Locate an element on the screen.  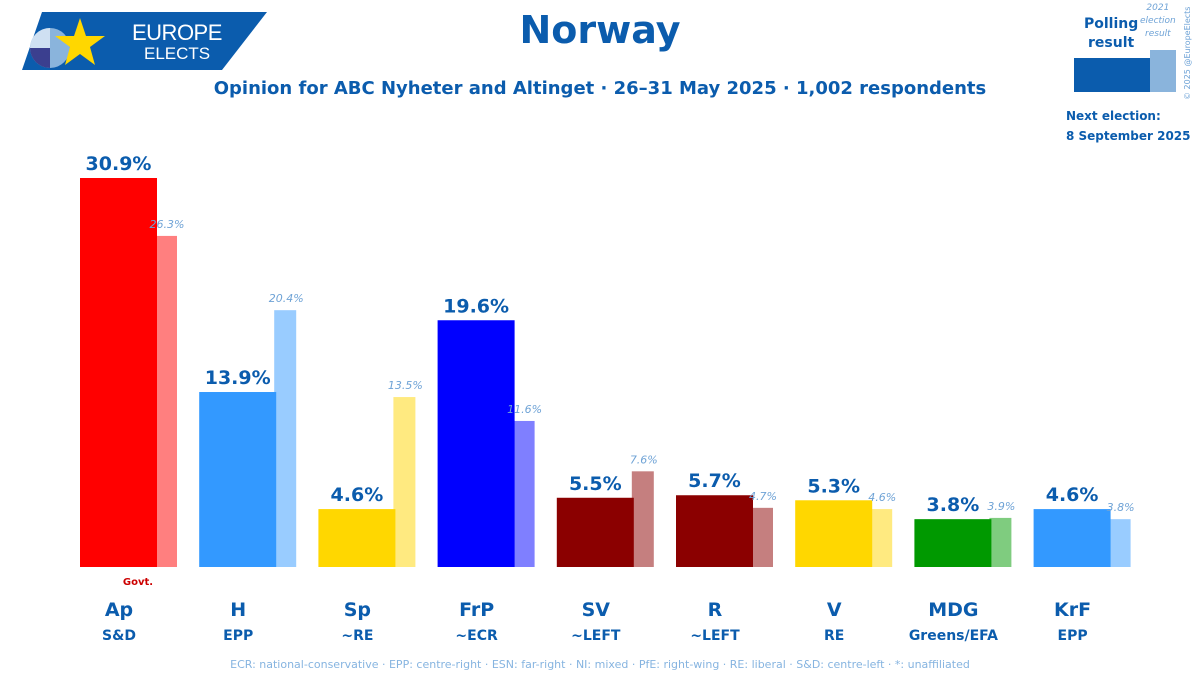
prev-bar-sp is located at coordinates (404, 482).